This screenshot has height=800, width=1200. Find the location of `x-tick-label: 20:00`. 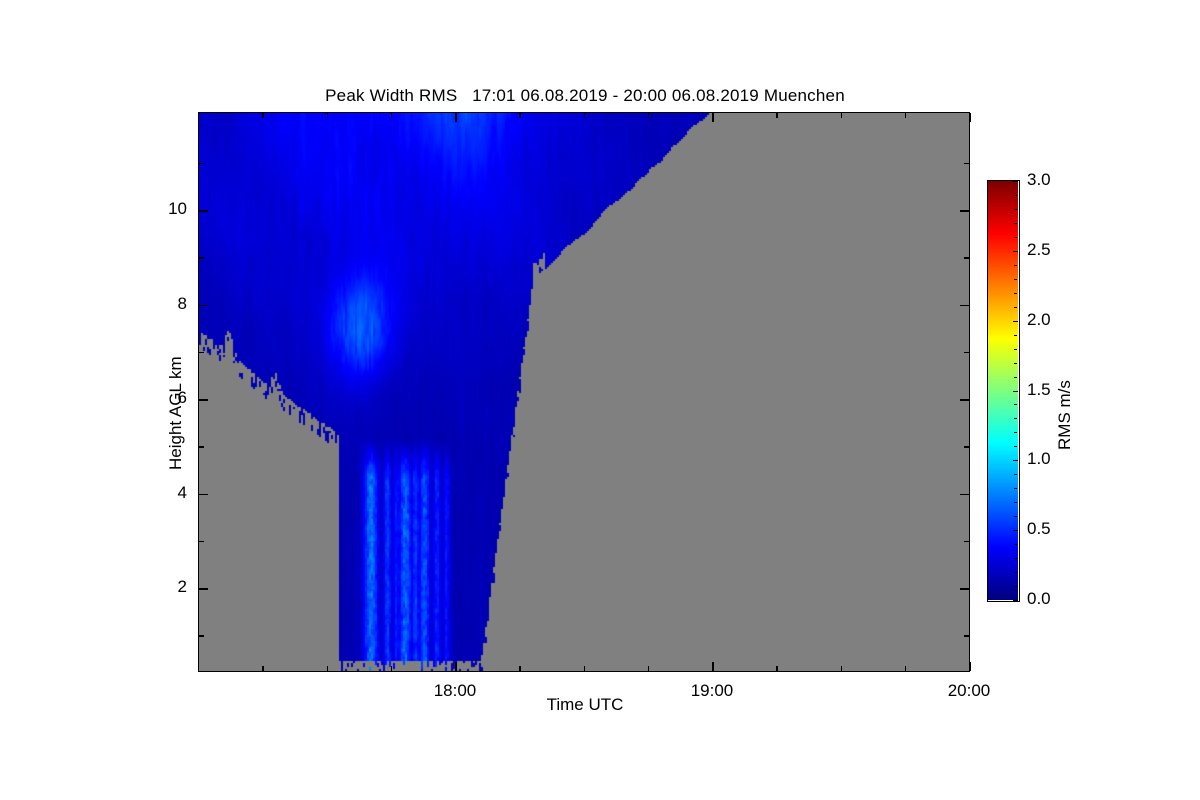

x-tick-label: 20:00 is located at coordinates (969, 690).